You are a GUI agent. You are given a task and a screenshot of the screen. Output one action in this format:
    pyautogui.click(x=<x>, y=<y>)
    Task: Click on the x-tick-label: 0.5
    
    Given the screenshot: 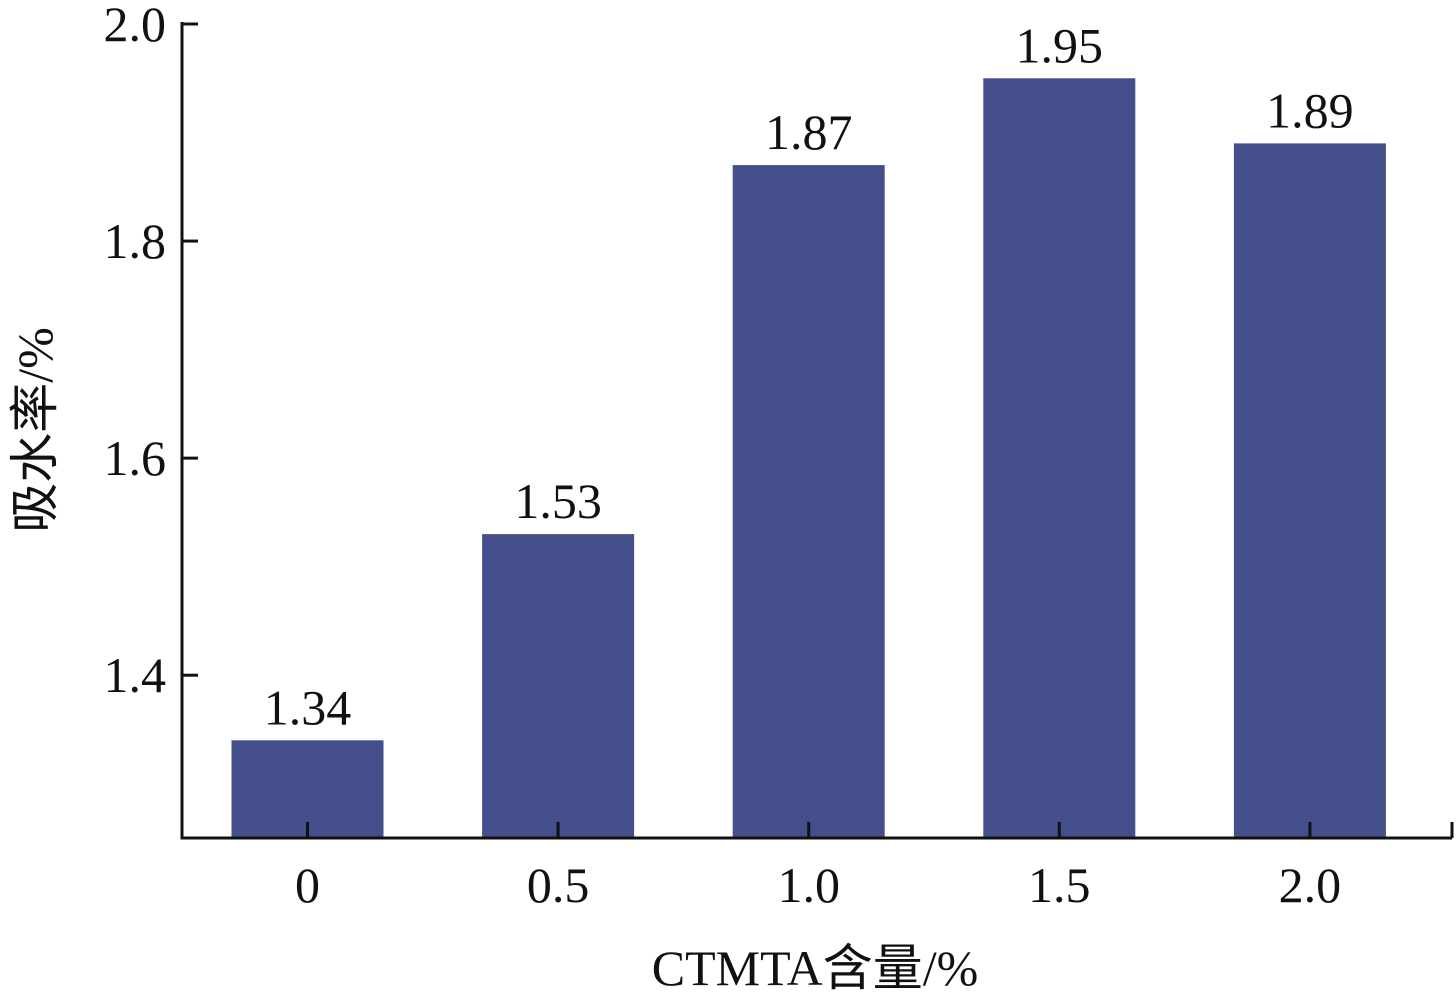 What is the action you would take?
    pyautogui.click(x=558, y=885)
    